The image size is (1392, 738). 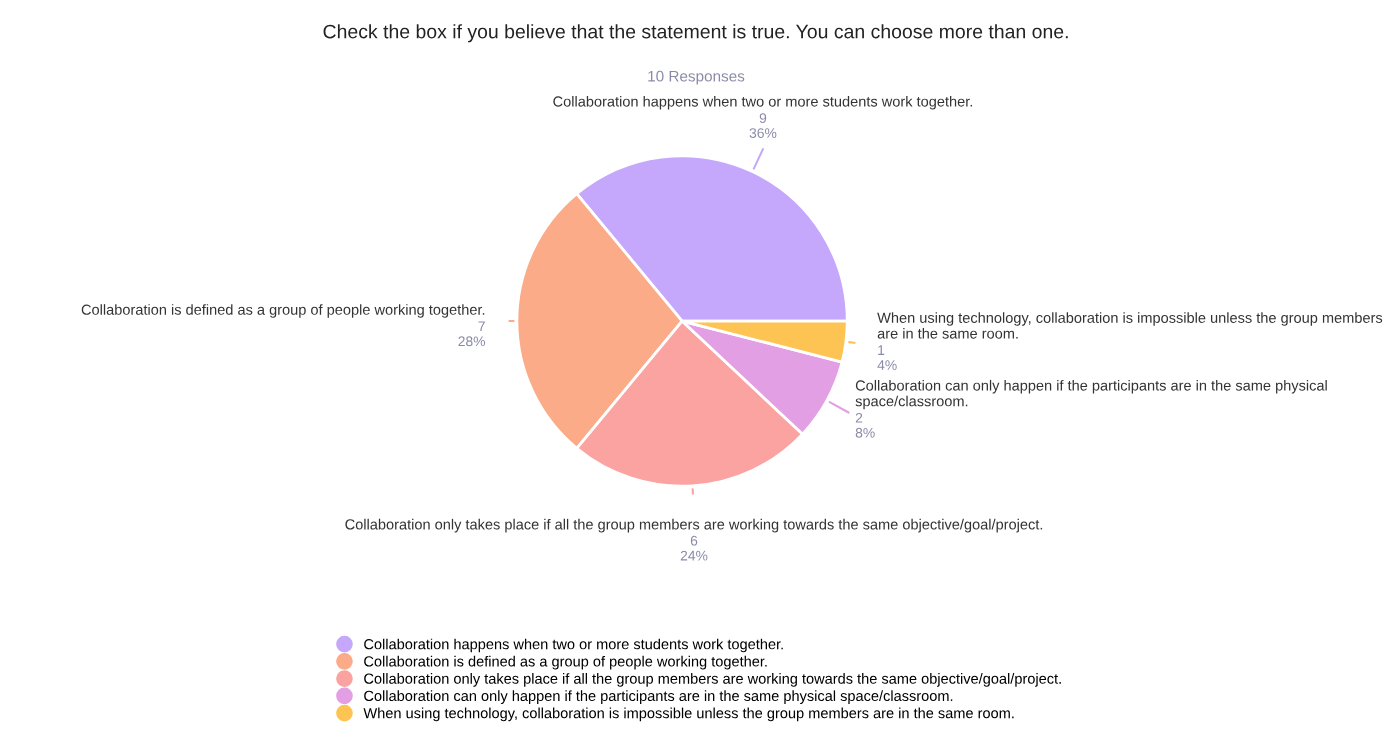 What do you see at coordinates (695, 33) in the screenshot?
I see `chart-title: Check the box if you believe that the statement is true. You can choose more than one.` at bounding box center [695, 33].